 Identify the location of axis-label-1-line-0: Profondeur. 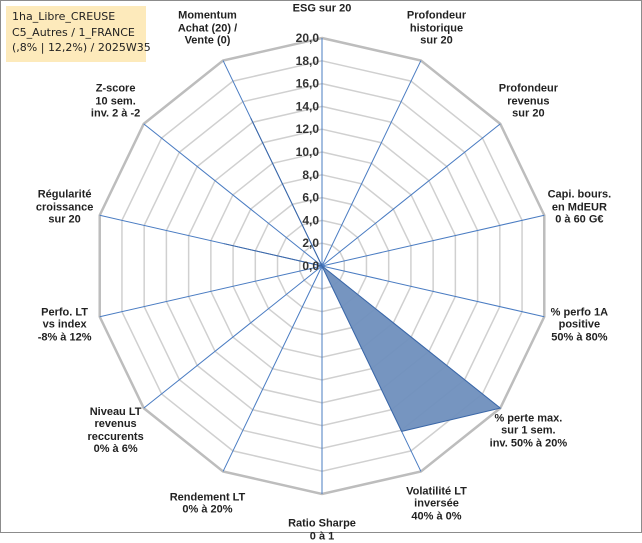
(437, 15).